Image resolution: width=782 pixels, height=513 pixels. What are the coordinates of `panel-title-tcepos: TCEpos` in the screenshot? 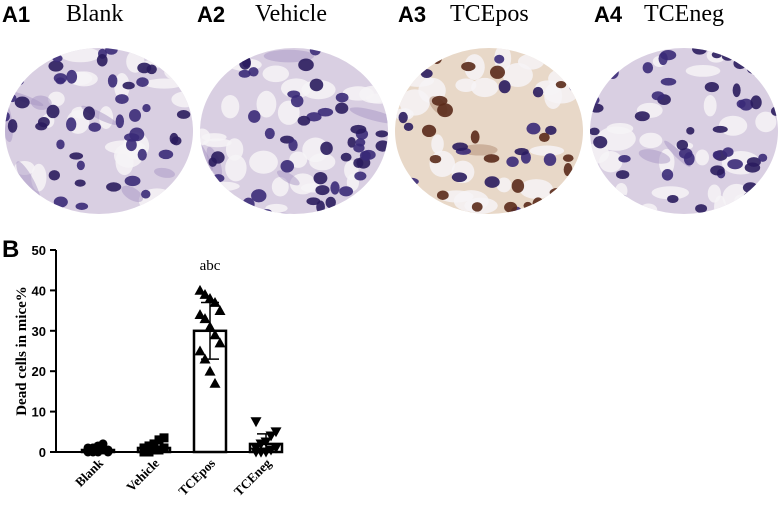 It's located at (489, 14).